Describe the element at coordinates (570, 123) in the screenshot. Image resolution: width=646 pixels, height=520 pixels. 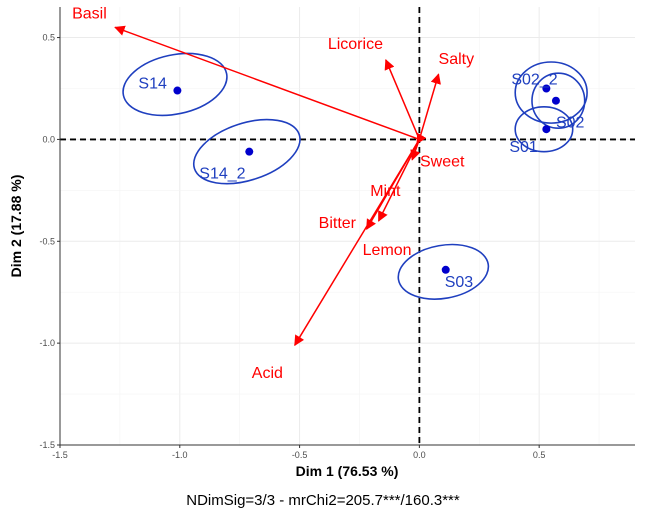
I see `individual-label-s02: S02` at that location.